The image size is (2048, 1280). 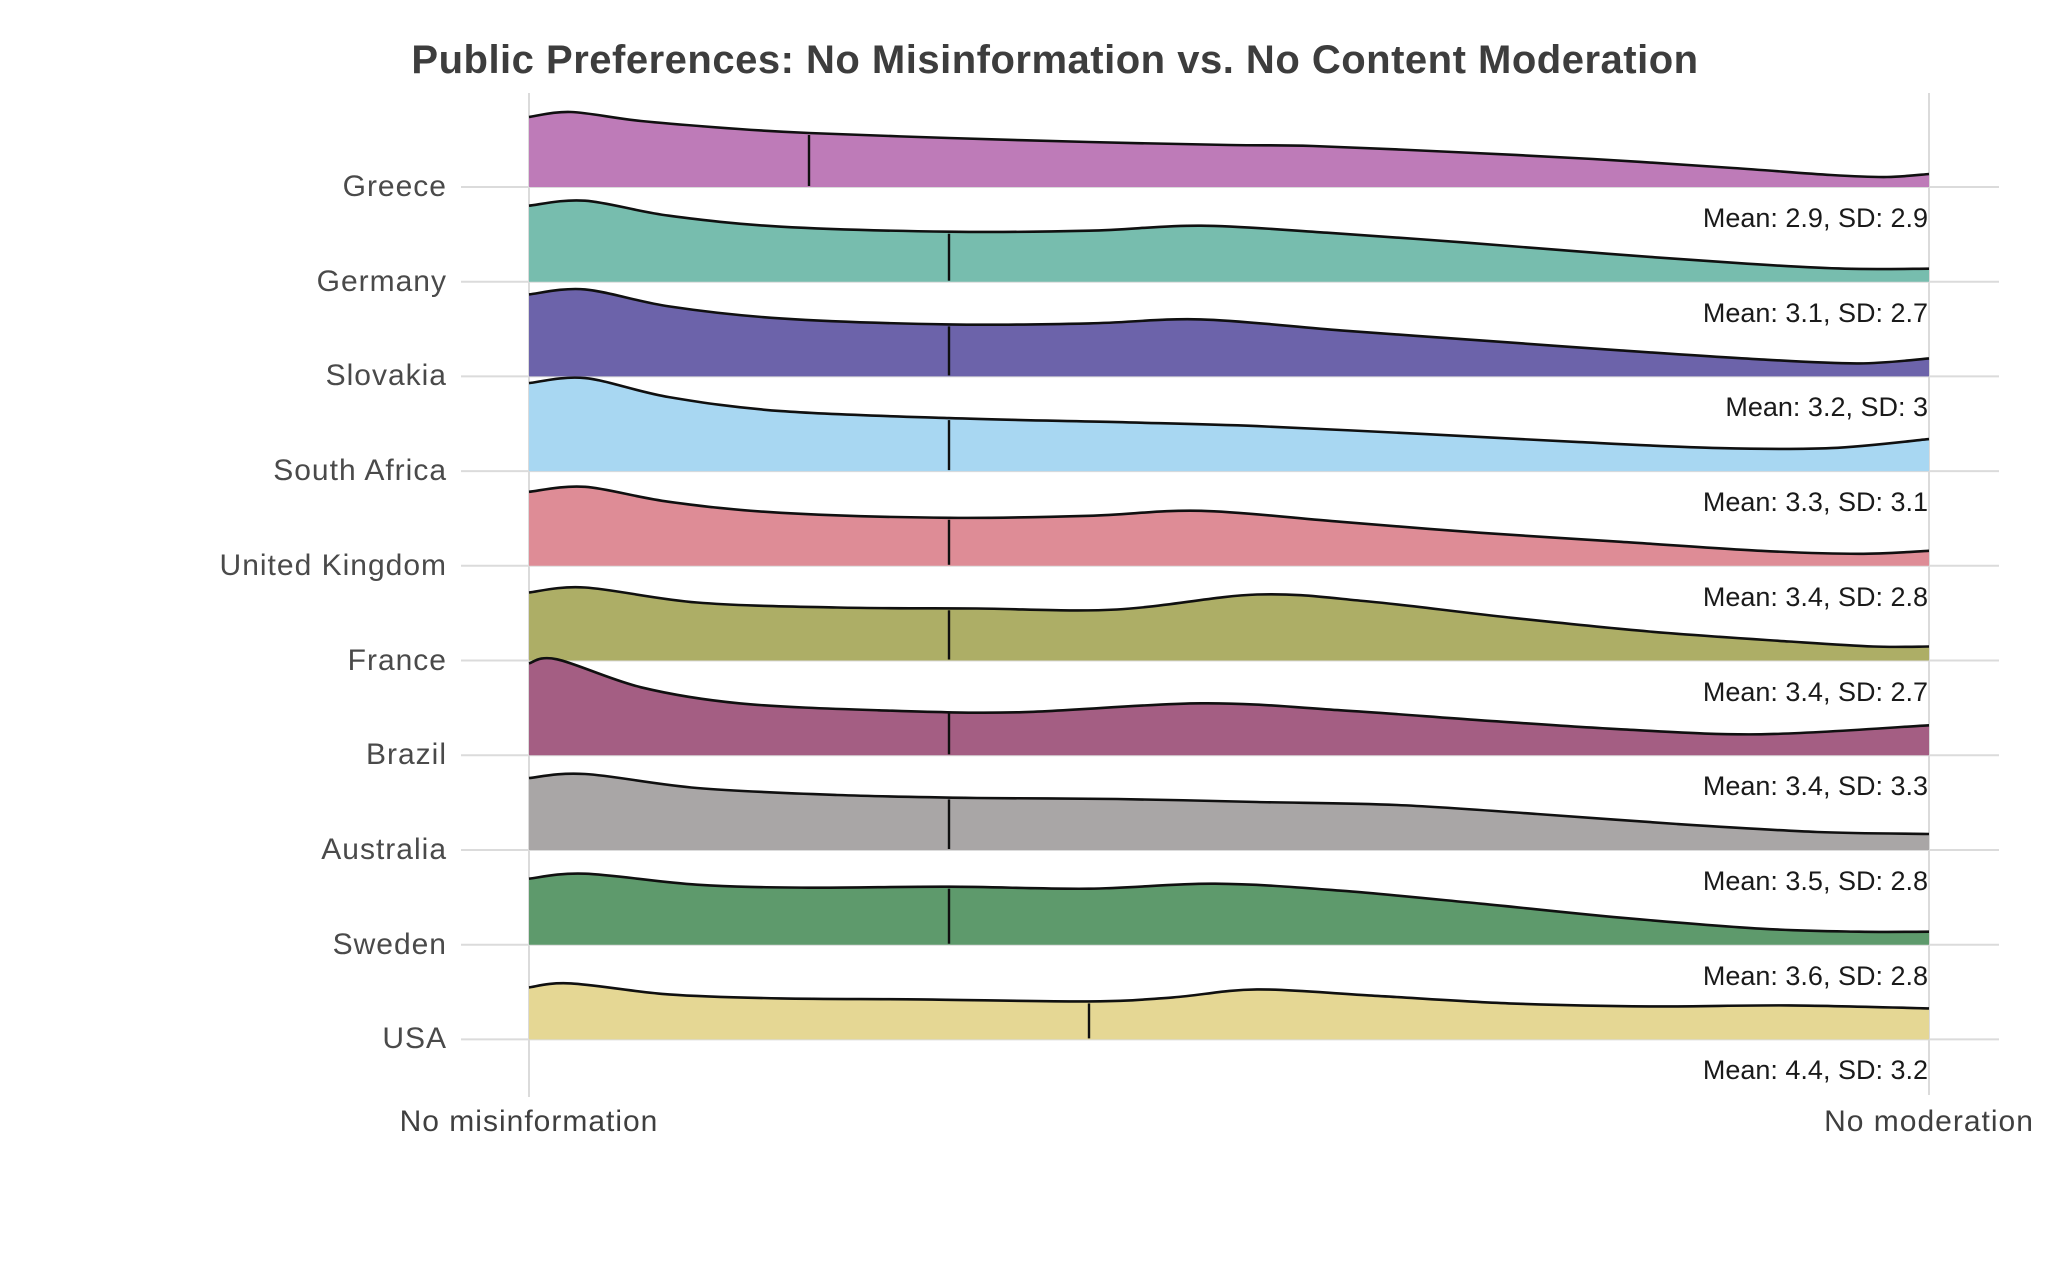 I want to click on mean-sd-annotation: Mean: 3.4, SD: 3.3, so click(x=1815, y=786).